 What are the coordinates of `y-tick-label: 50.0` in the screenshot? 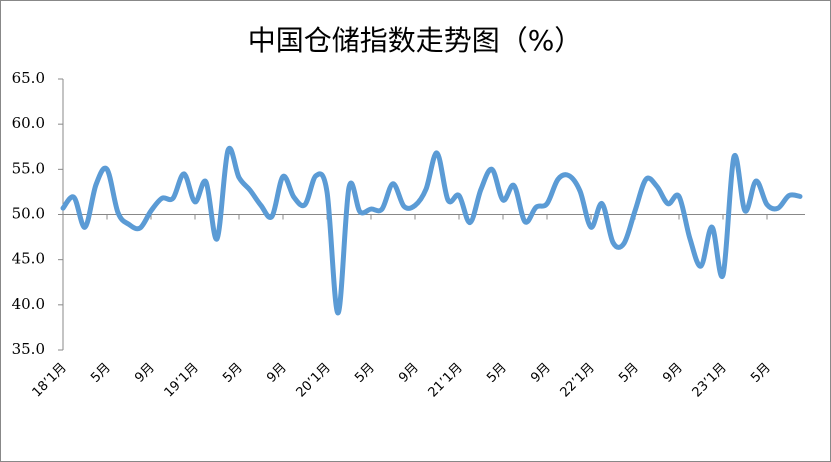 It's located at (28, 214).